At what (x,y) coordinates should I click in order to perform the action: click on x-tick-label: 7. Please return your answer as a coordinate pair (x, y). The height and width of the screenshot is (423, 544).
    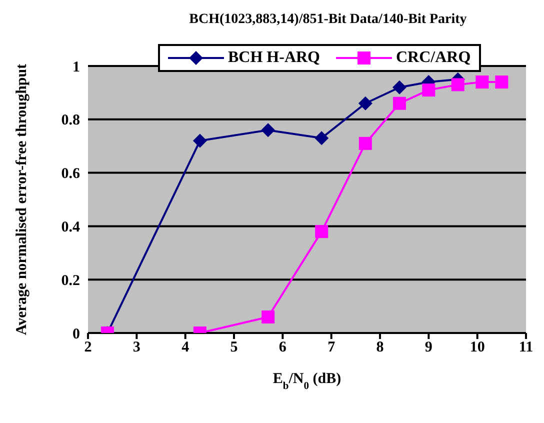
    Looking at the image, I should click on (332, 348).